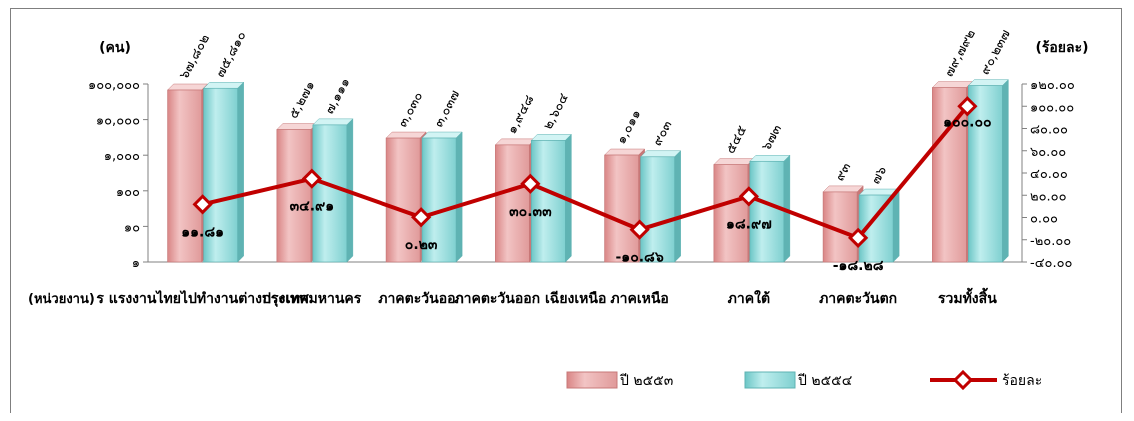 Image resolution: width=1134 pixels, height=421 pixels. What do you see at coordinates (749, 298) in the screenshot?
I see `category-label: ภาคใต้` at bounding box center [749, 298].